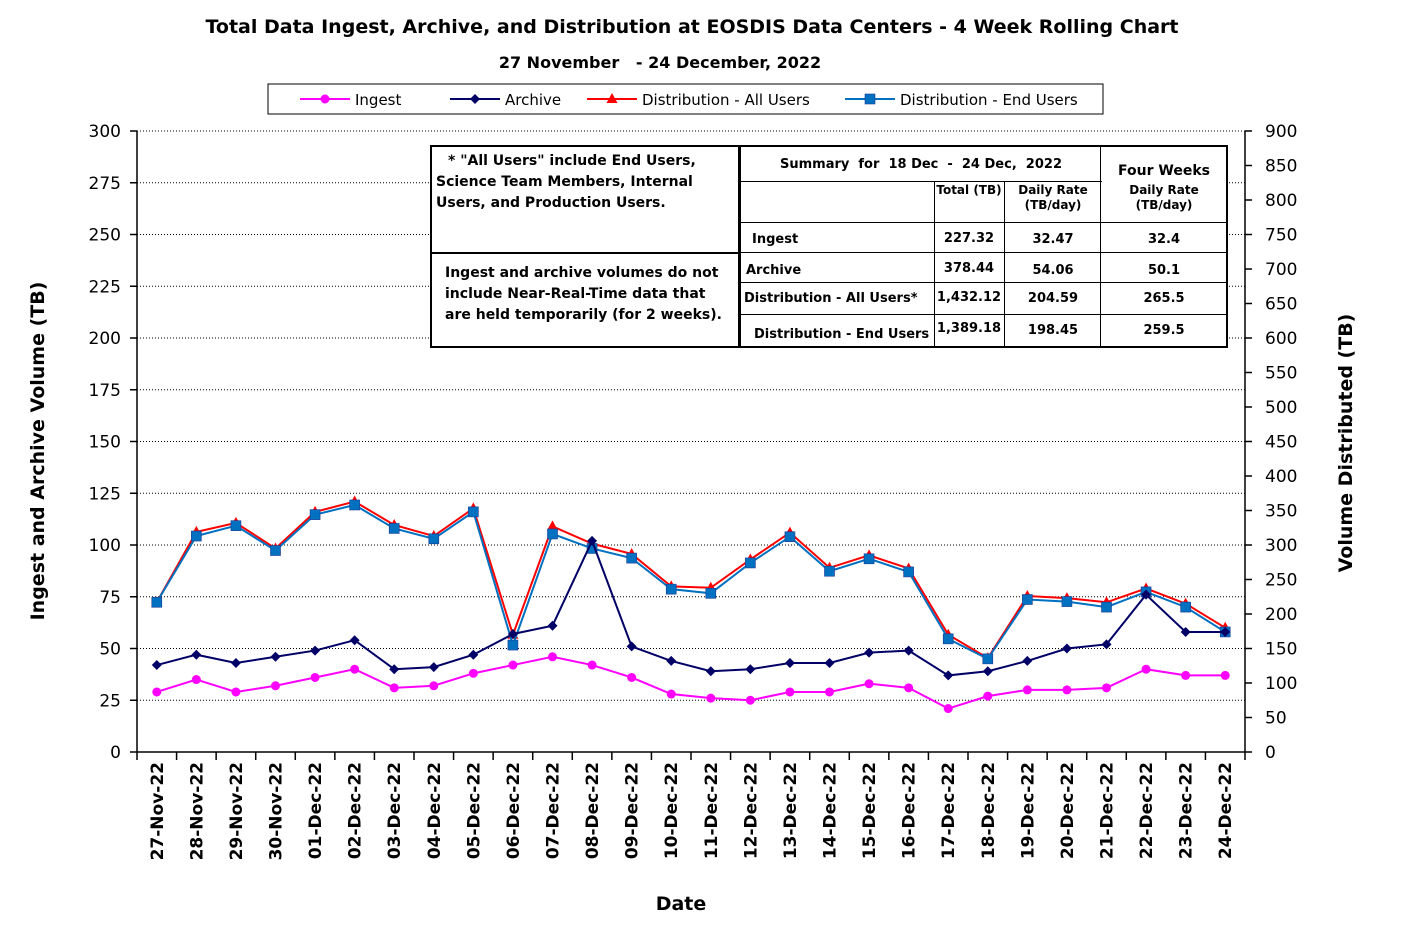 This screenshot has width=1402, height=942. Describe the element at coordinates (105, 287) in the screenshot. I see `y-left-tick-label: 225` at that location.